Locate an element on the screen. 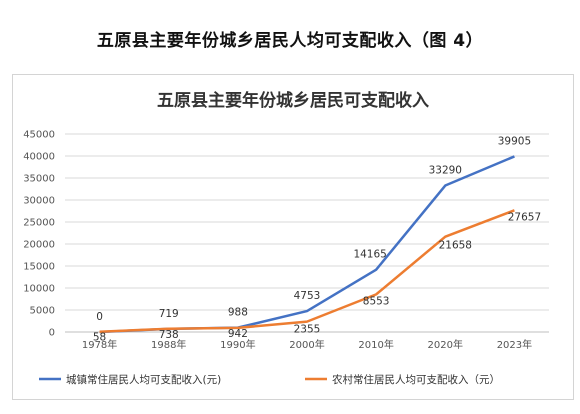 The image size is (580, 414). x-axis: 1978年 1988年 1990年 2000年 2010年 2020年 2023年 is located at coordinates (307, 344).